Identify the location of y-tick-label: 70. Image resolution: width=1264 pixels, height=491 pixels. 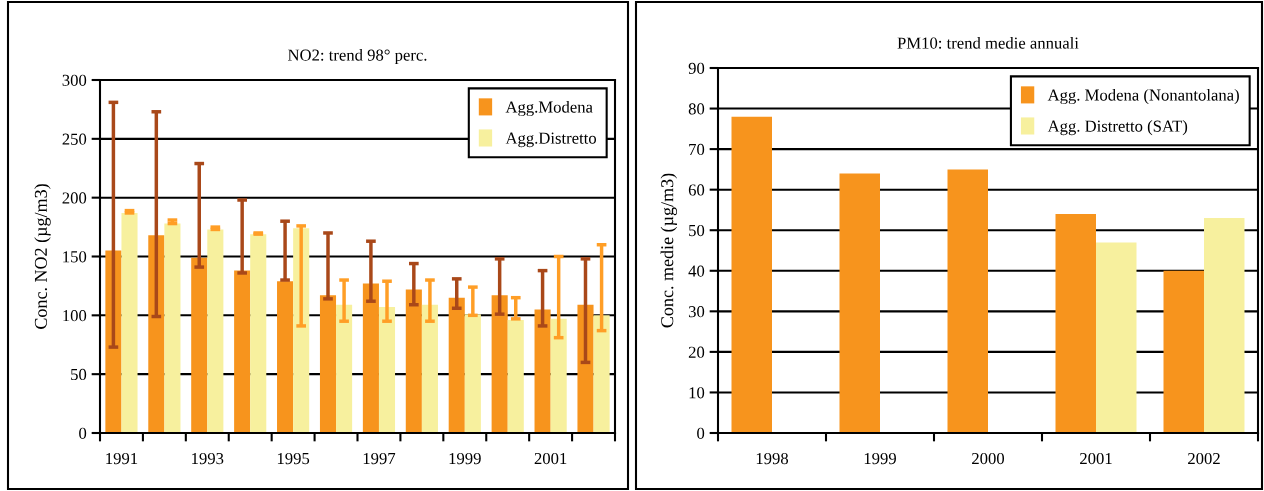
(697, 149).